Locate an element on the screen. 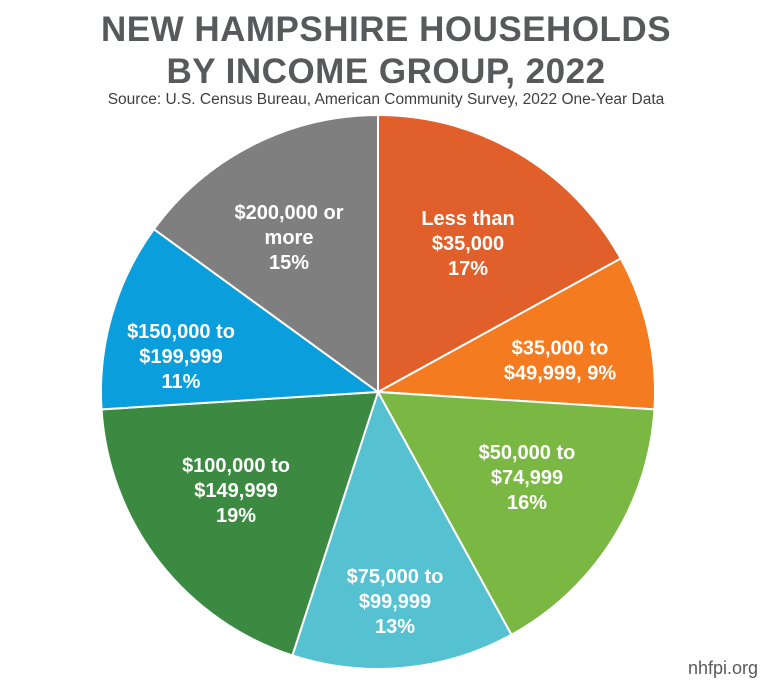 The width and height of the screenshot is (772, 687). slice-label-7: $200,000 or more 15% is located at coordinates (289, 238).